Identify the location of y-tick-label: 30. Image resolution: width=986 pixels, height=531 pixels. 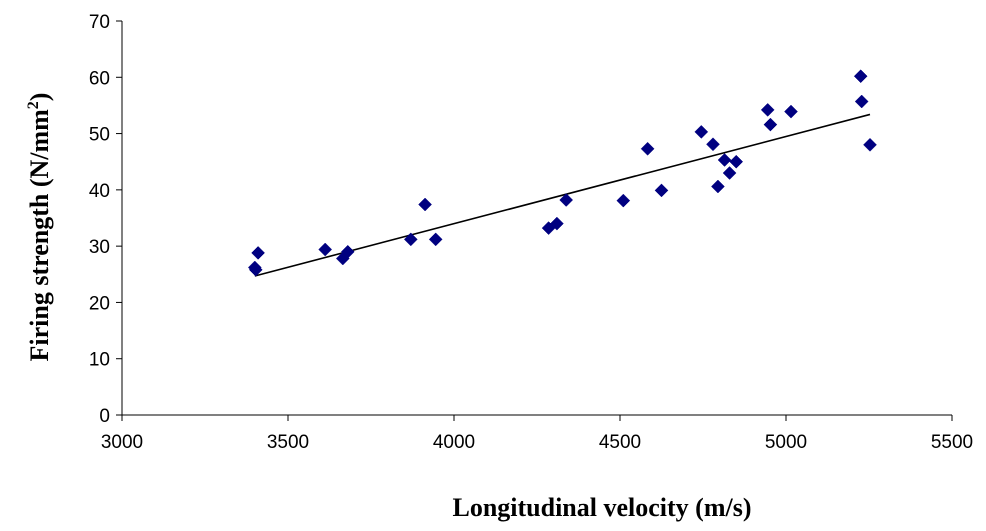
(99, 247).